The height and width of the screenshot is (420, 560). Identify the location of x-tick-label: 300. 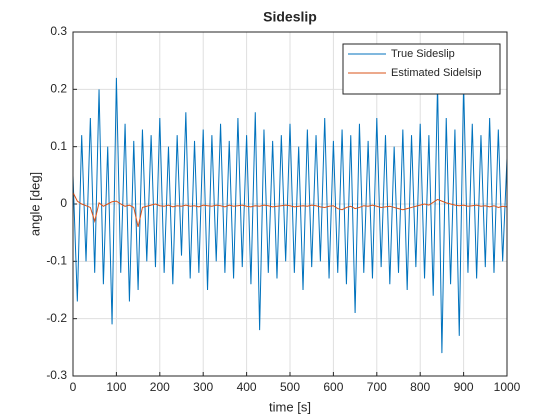
(203, 387).